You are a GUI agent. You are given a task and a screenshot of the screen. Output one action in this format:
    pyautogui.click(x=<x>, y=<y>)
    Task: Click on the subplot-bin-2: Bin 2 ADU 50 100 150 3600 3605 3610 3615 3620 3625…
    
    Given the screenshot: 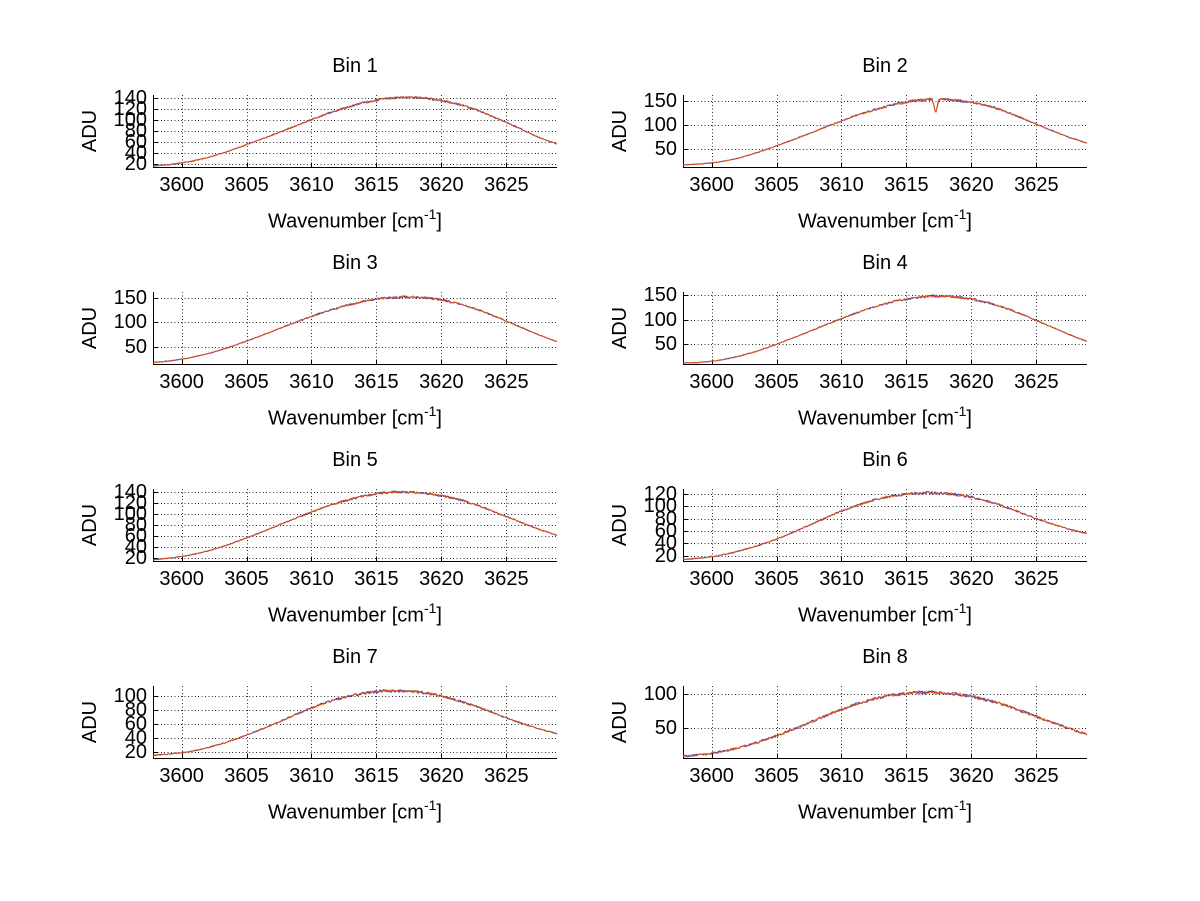 What is the action you would take?
    pyautogui.click(x=830, y=148)
    